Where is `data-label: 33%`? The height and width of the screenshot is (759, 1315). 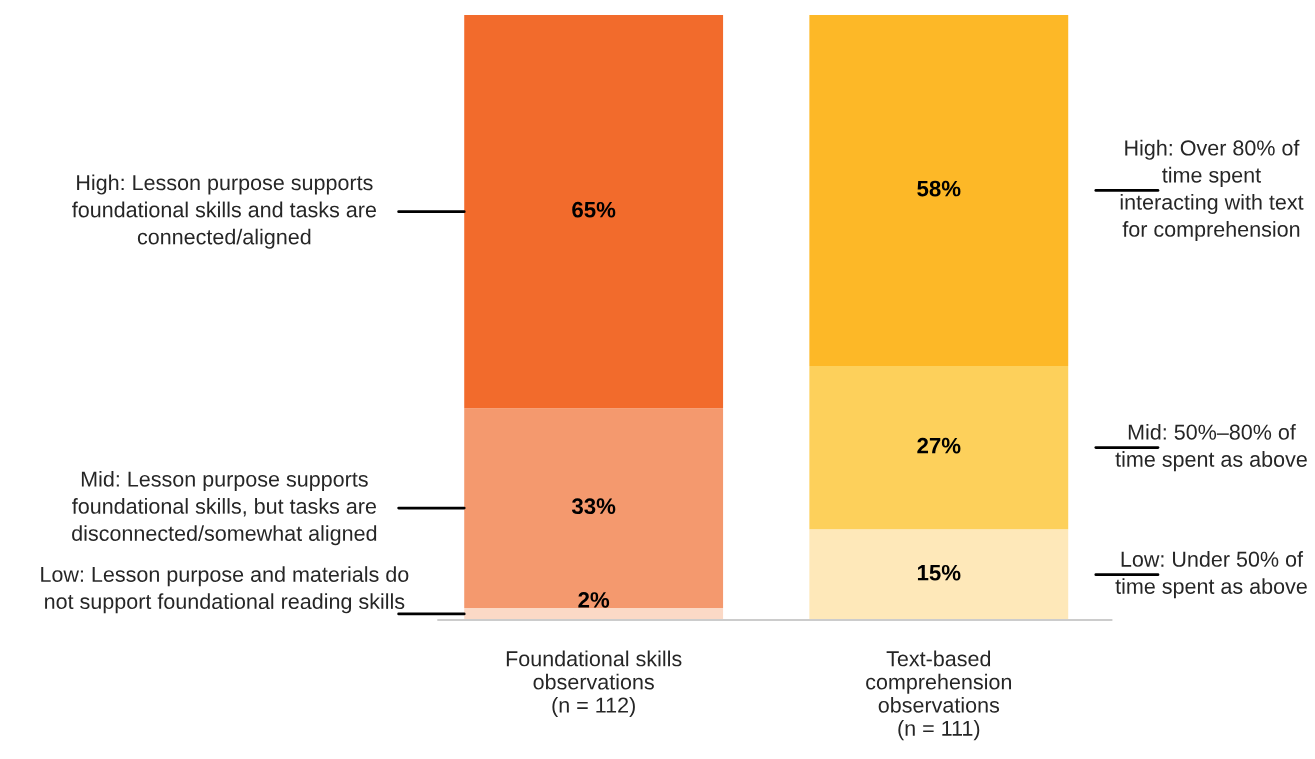 data-label: 33% is located at coordinates (593, 506).